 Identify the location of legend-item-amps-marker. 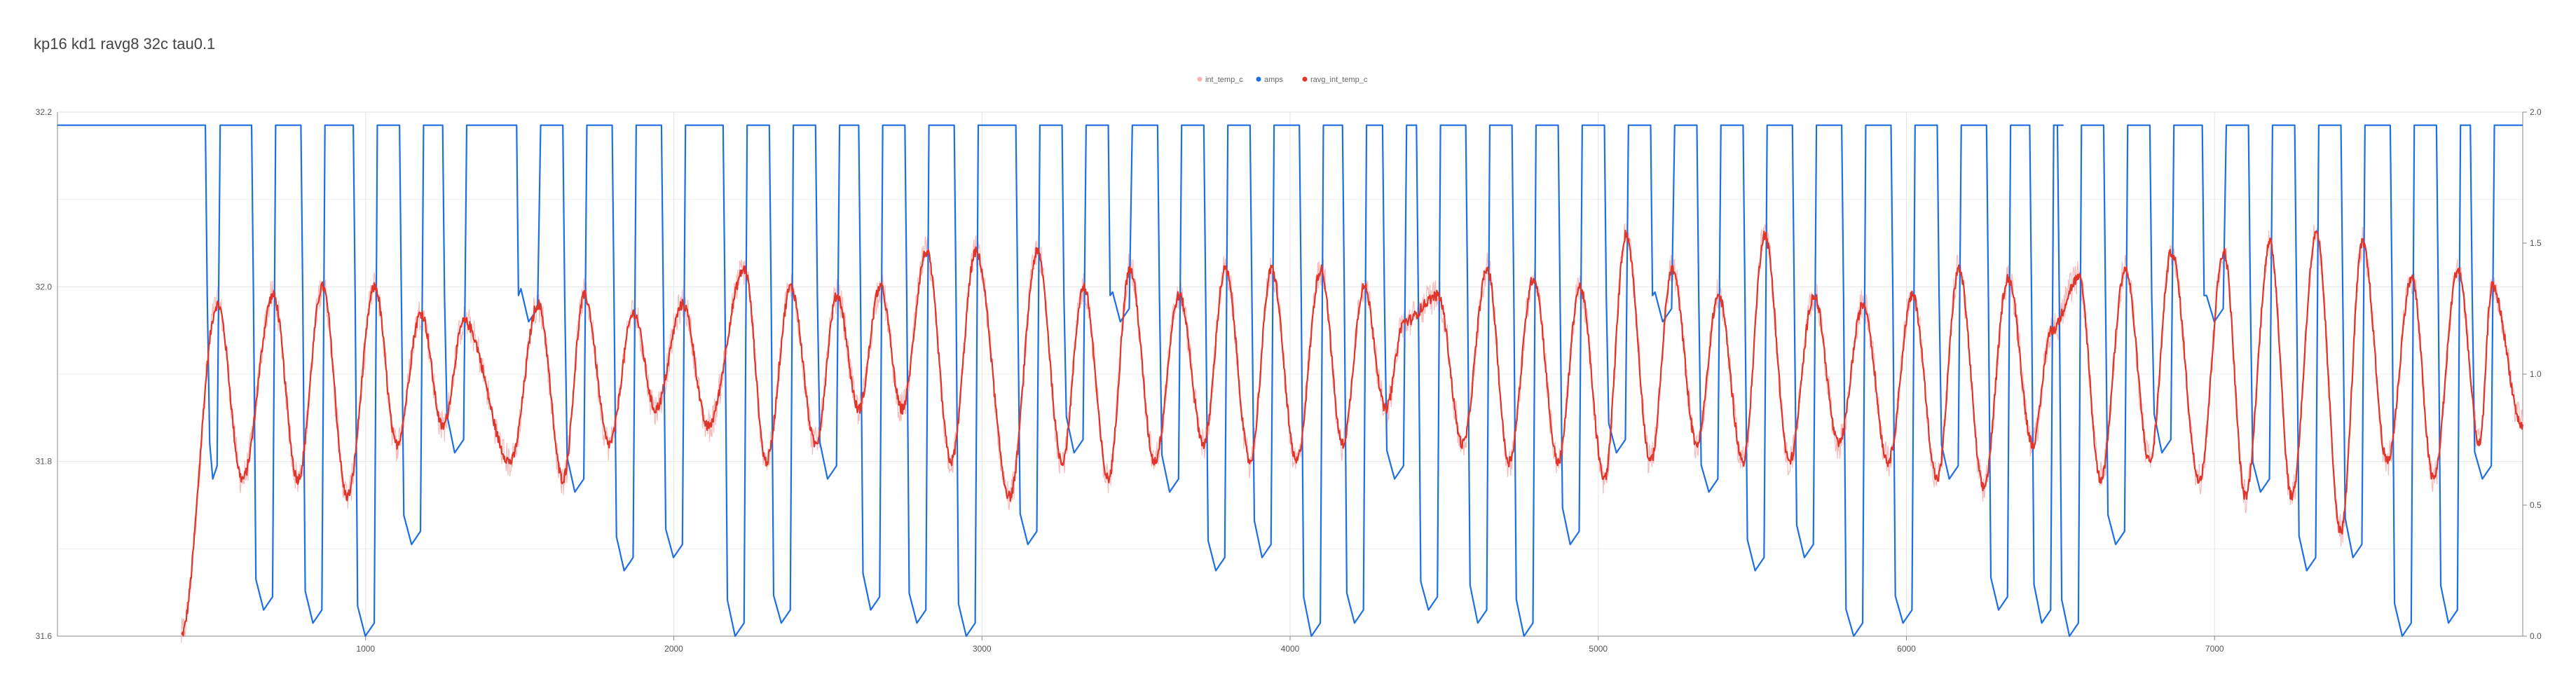
(1259, 79).